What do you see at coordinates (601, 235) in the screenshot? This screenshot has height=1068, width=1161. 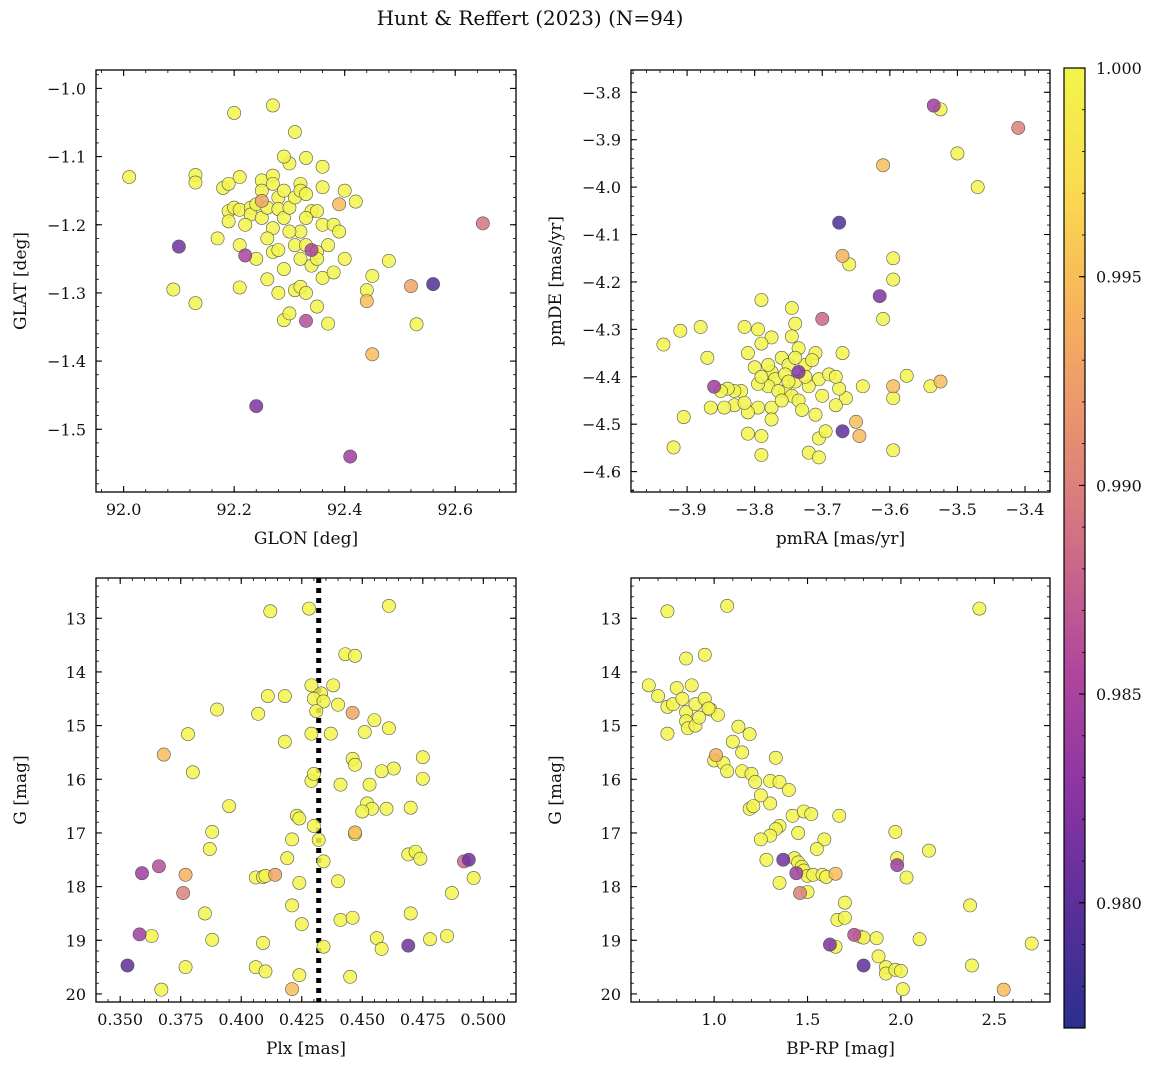 I see `y-tick-label: −4.1` at bounding box center [601, 235].